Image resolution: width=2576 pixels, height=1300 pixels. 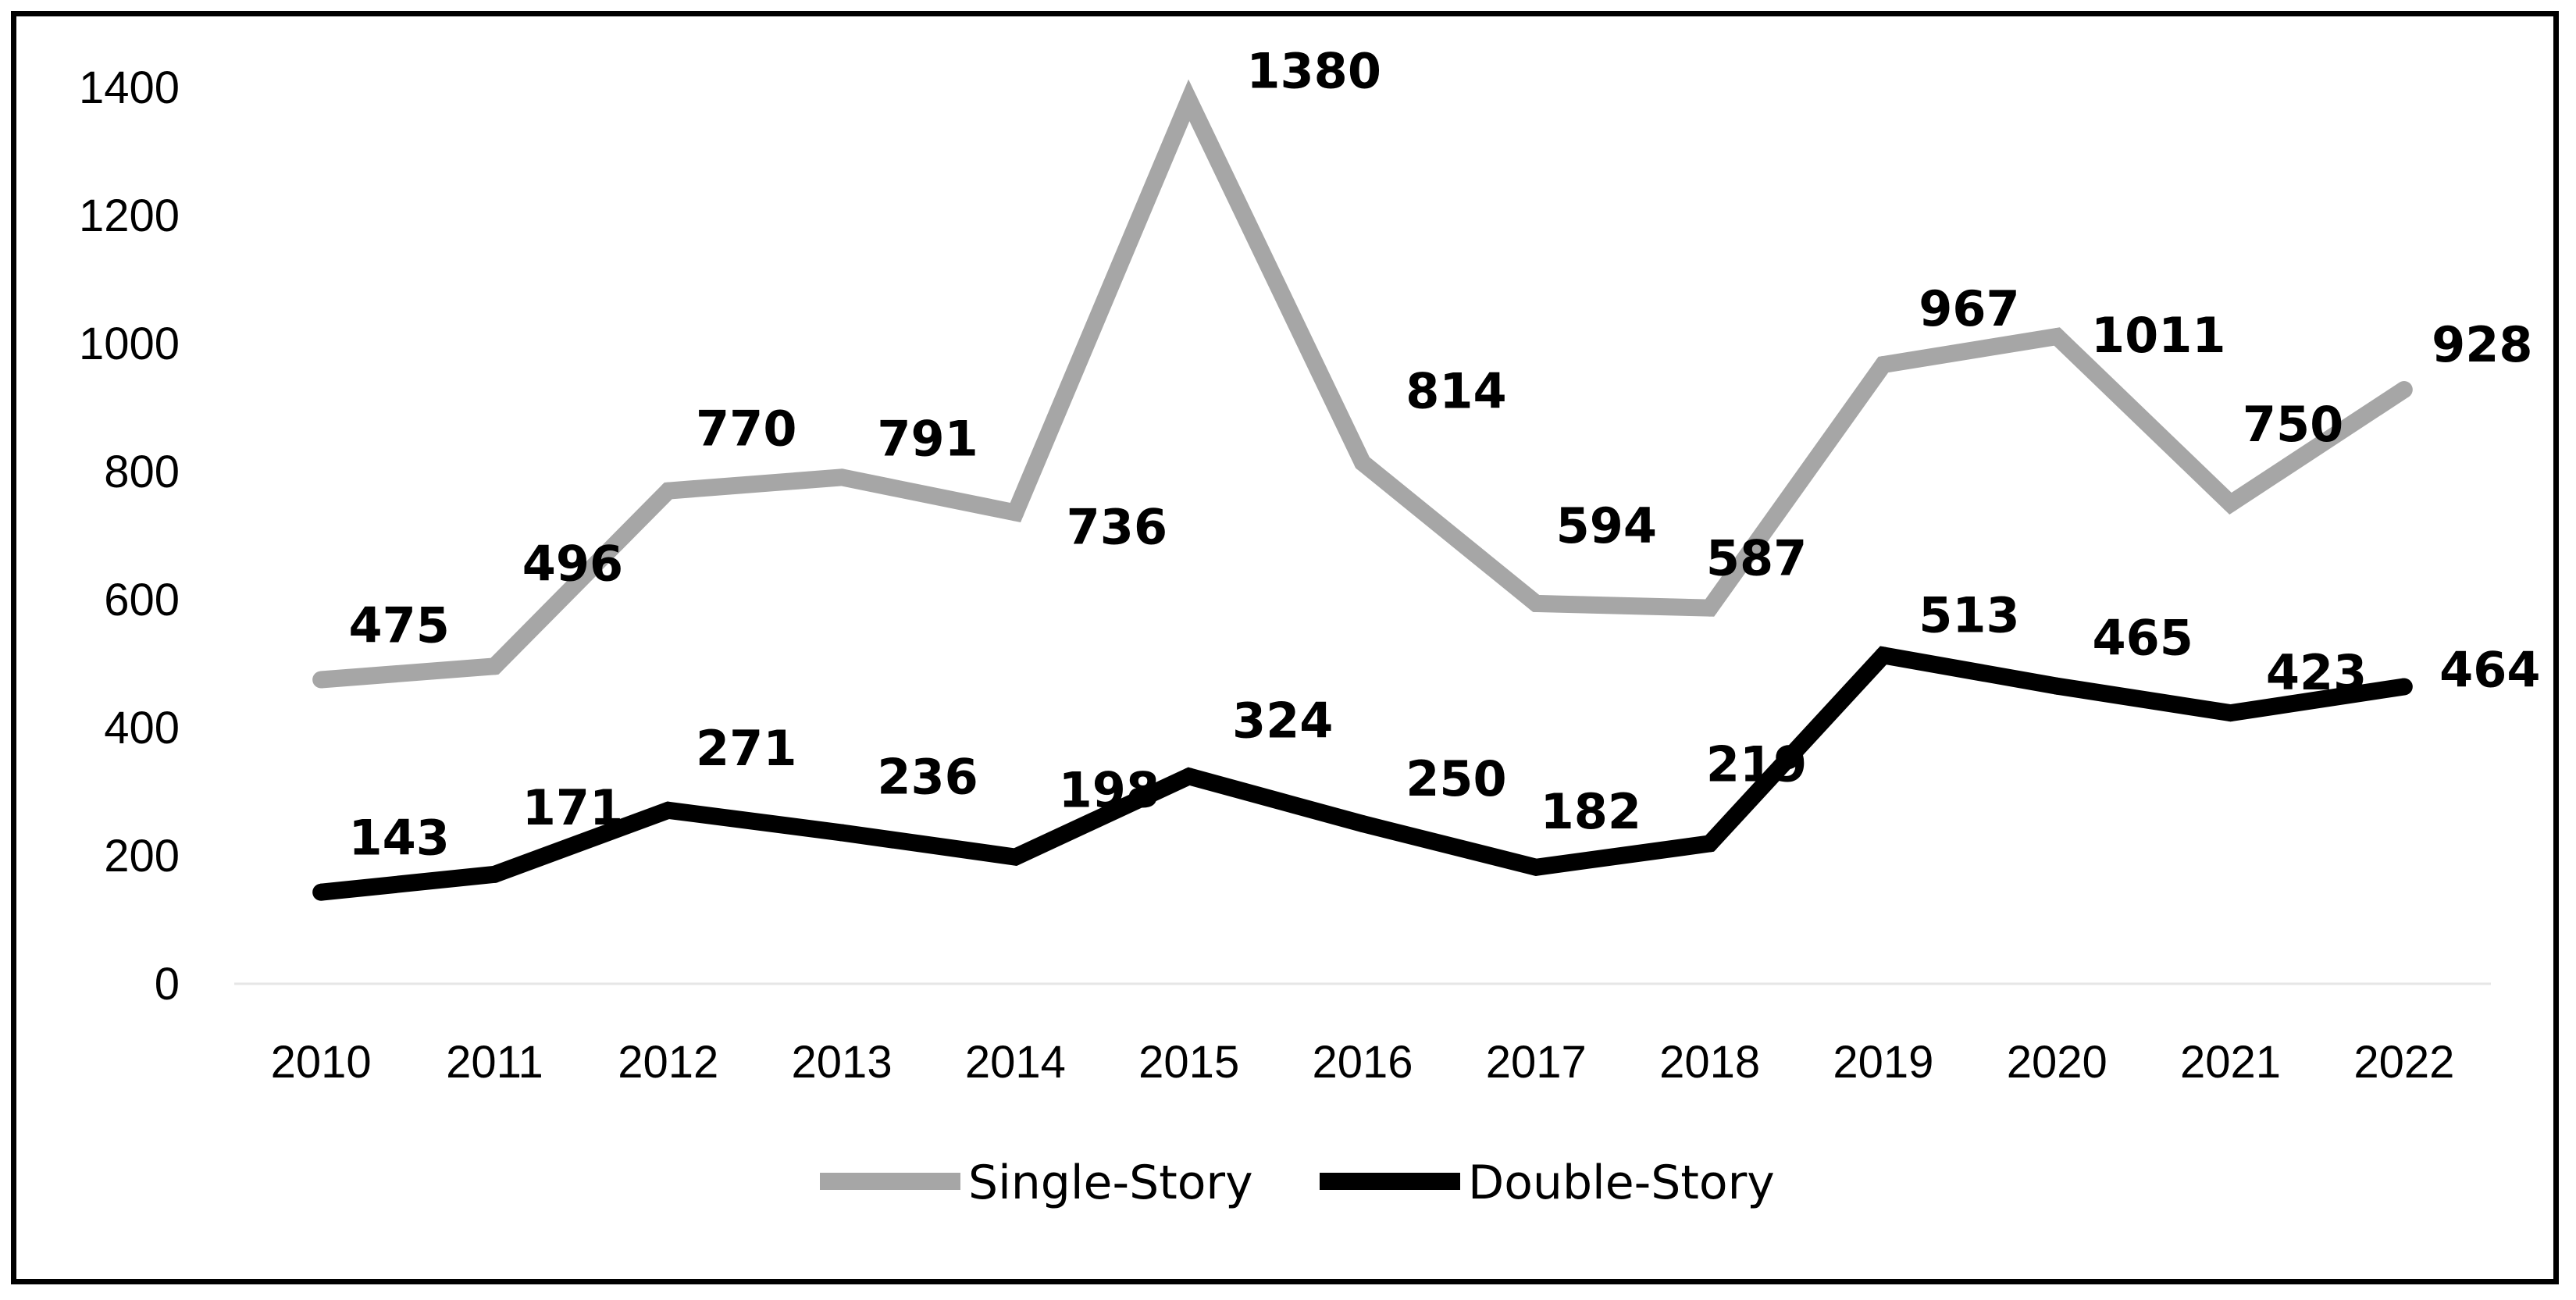 I want to click on x-tick-label: 2015, so click(x=1188, y=1062).